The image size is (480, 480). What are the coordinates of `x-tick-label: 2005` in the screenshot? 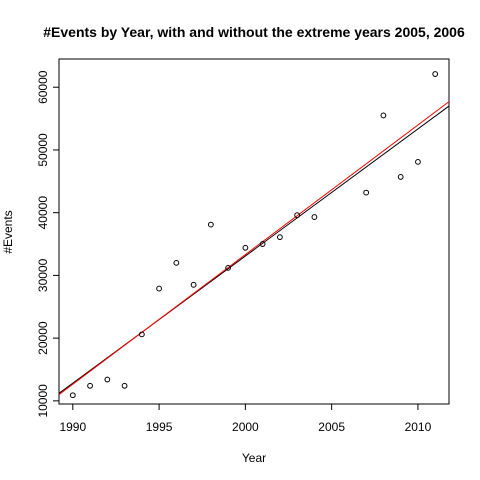 It's located at (331, 427).